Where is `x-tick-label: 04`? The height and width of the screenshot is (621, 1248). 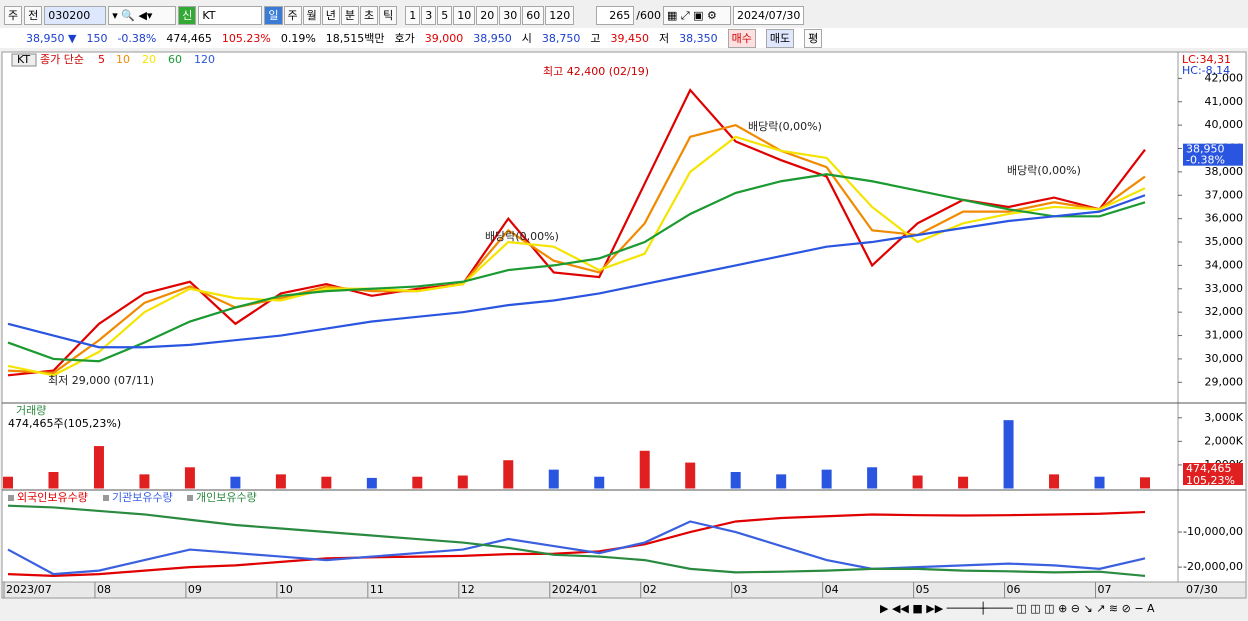
x-tick-label: 04 is located at coordinates (832, 589).